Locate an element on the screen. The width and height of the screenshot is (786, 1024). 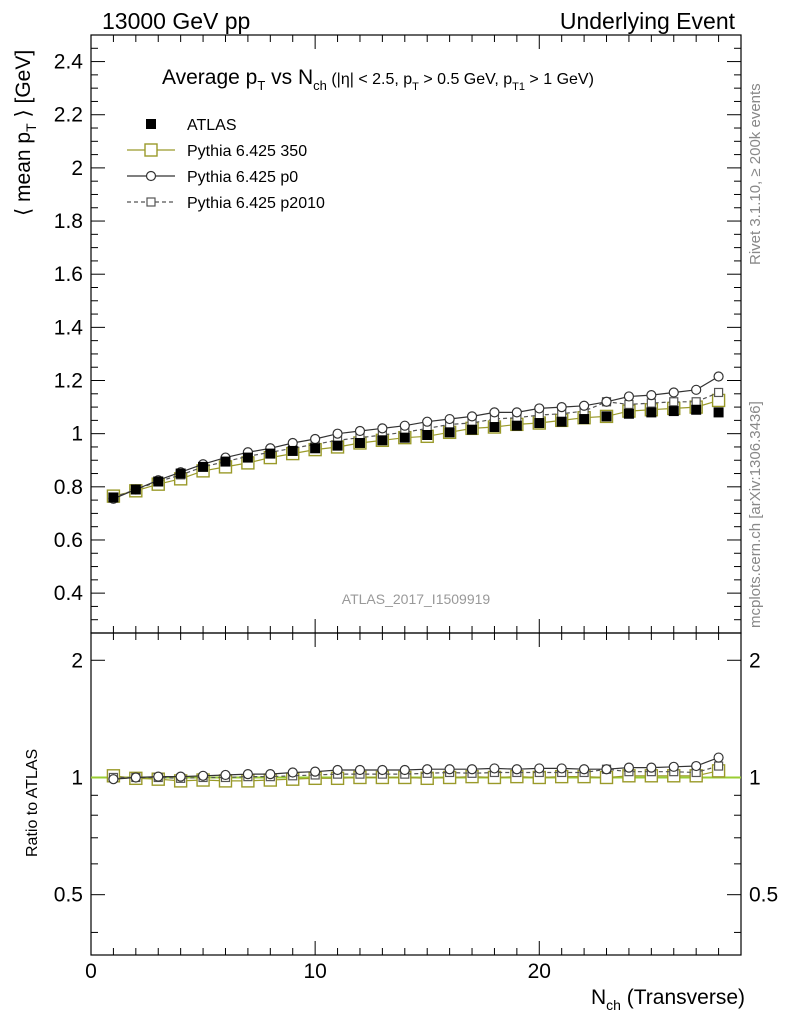
ratio-y-tick-label: 1 is located at coordinates (77, 777).